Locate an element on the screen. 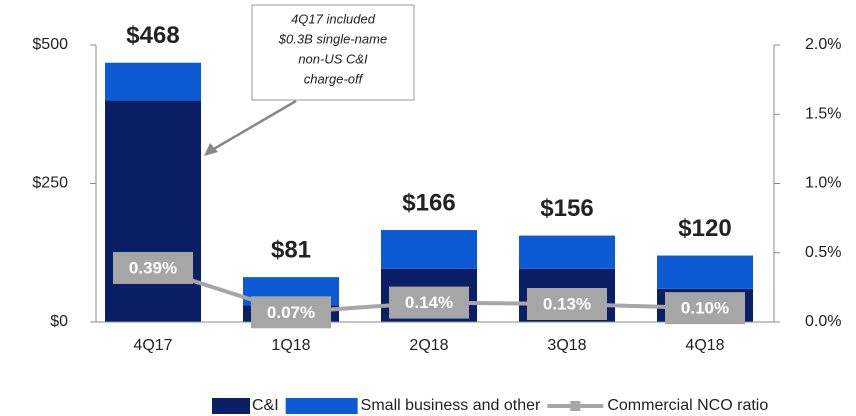  annotation-text: charge-off is located at coordinates (334, 78).